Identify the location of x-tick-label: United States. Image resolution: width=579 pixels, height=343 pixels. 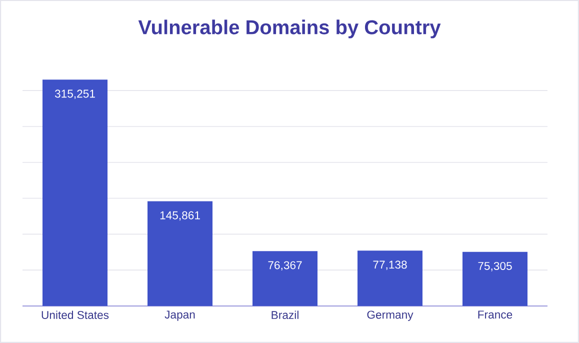
(75, 315).